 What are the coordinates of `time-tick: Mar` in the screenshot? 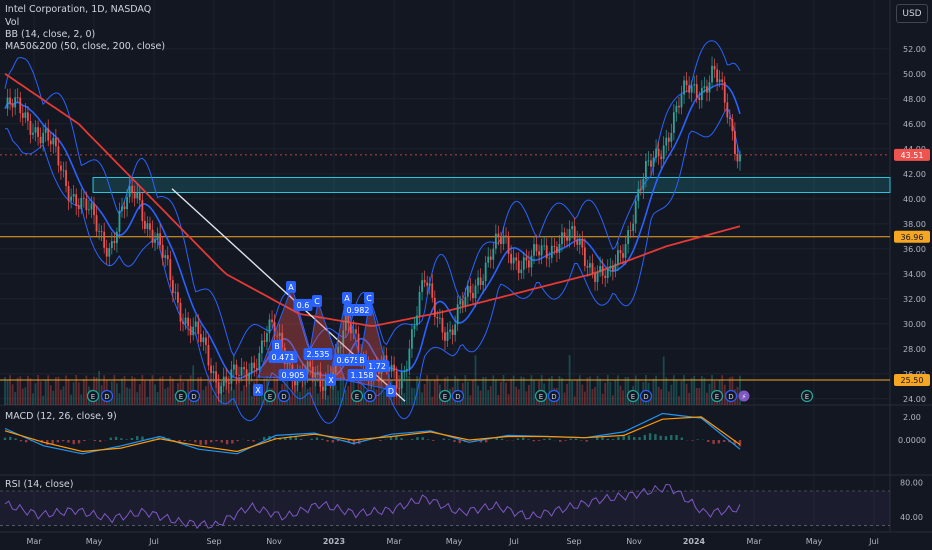 It's located at (394, 541).